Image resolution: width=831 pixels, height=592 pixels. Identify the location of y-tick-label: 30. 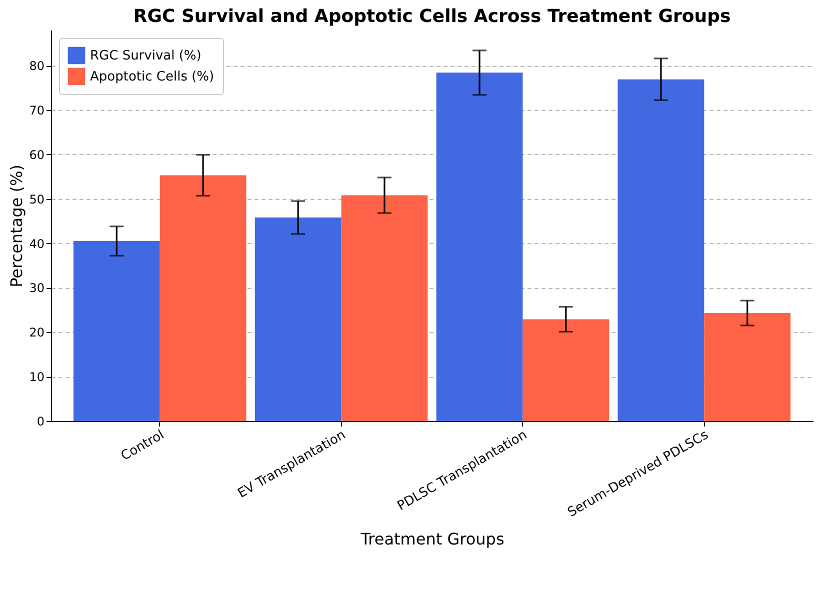
(36, 288).